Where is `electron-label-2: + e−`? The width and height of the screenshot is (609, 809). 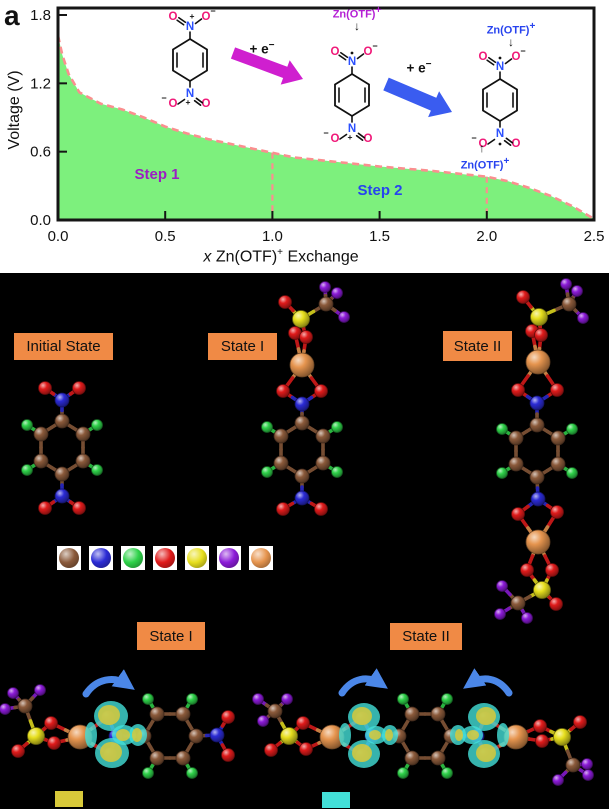 electron-label-2: + e− is located at coordinates (419, 67).